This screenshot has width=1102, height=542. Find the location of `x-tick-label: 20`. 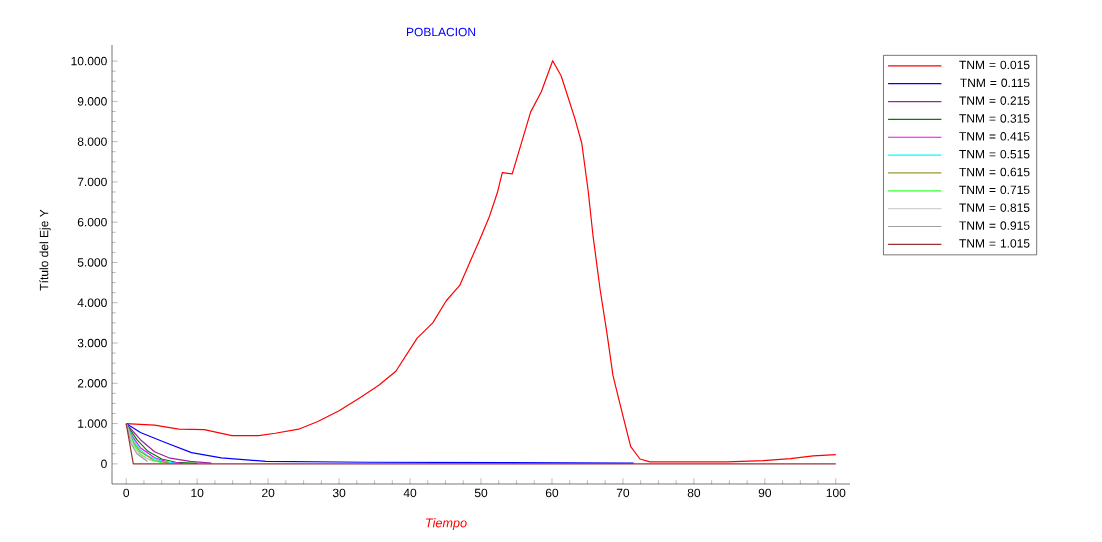

x-tick-label: 20 is located at coordinates (268, 493).